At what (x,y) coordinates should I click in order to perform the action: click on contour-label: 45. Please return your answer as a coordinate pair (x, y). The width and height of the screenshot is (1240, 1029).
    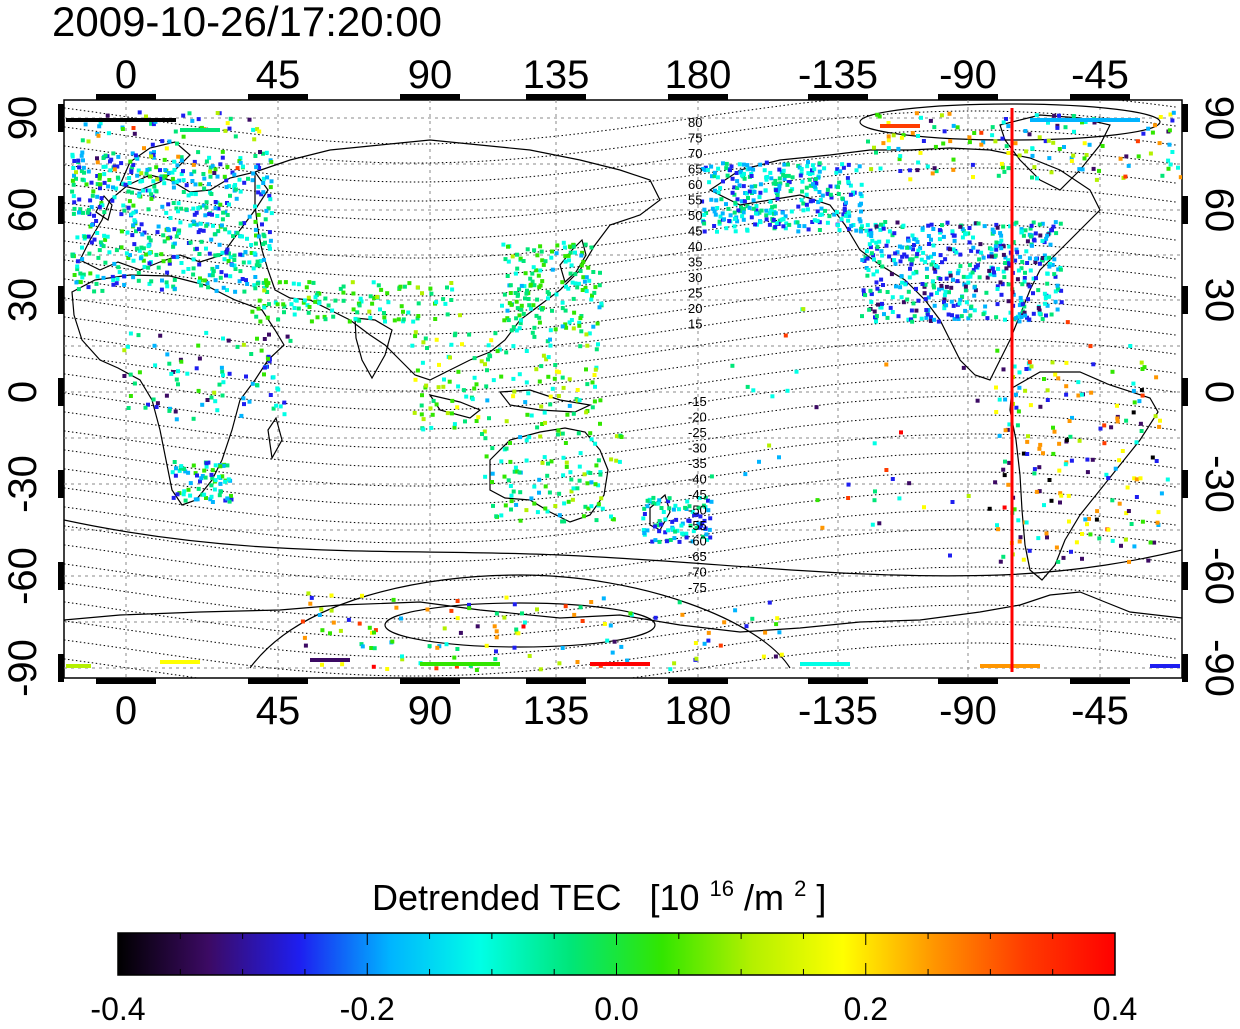
    Looking at the image, I should click on (695, 231).